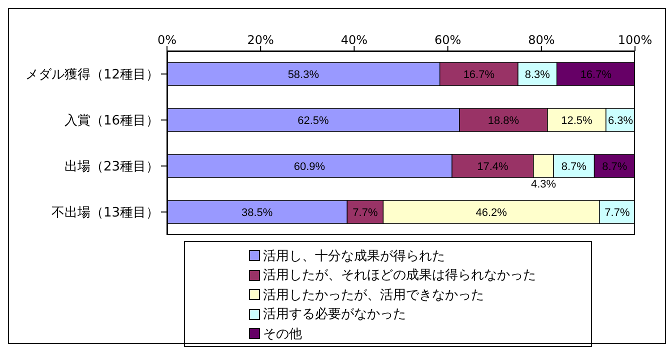  Describe the element at coordinates (111, 167) in the screenshot. I see `y-tick-label: 出場（23種目）` at that location.